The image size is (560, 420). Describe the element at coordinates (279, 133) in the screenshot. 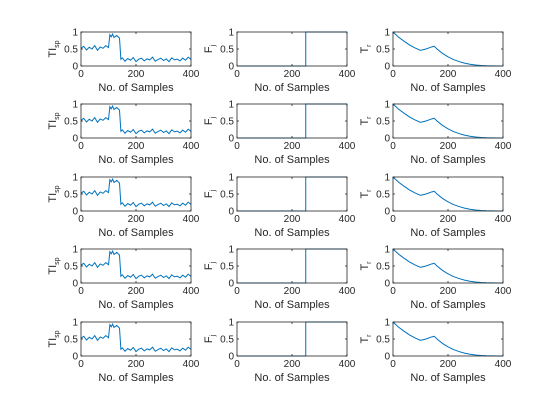

I see `subplot-r2-c2: 0 200 400 0 0.5 1 No. of Samples Fj` at that location.